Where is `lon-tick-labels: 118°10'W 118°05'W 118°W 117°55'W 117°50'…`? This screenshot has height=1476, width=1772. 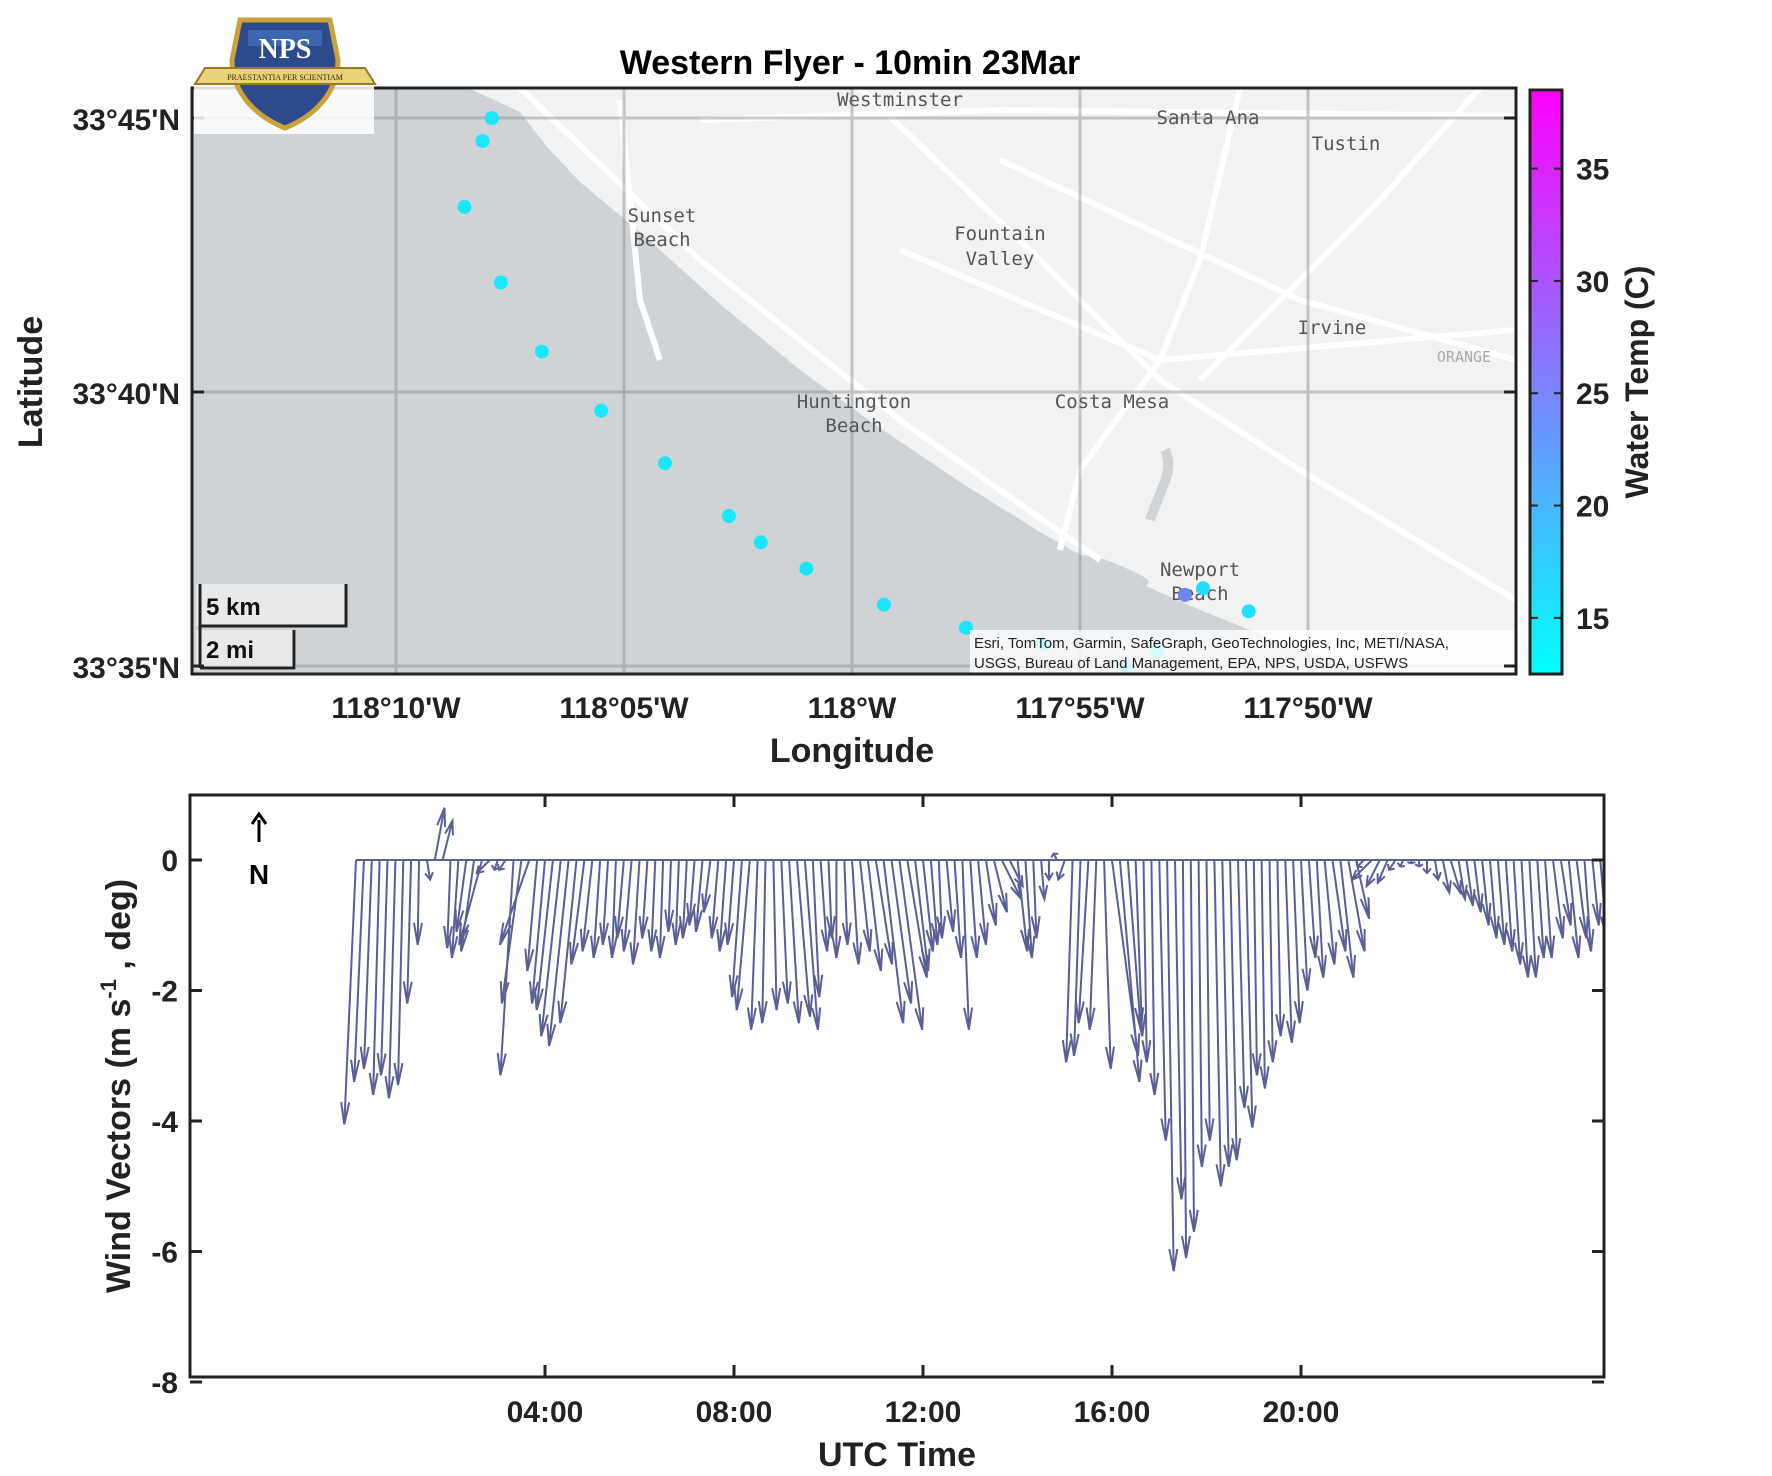 lon-tick-labels: 118°10'W 118°05'W 118°W 117°55'W 117°50'… is located at coordinates (852, 708).